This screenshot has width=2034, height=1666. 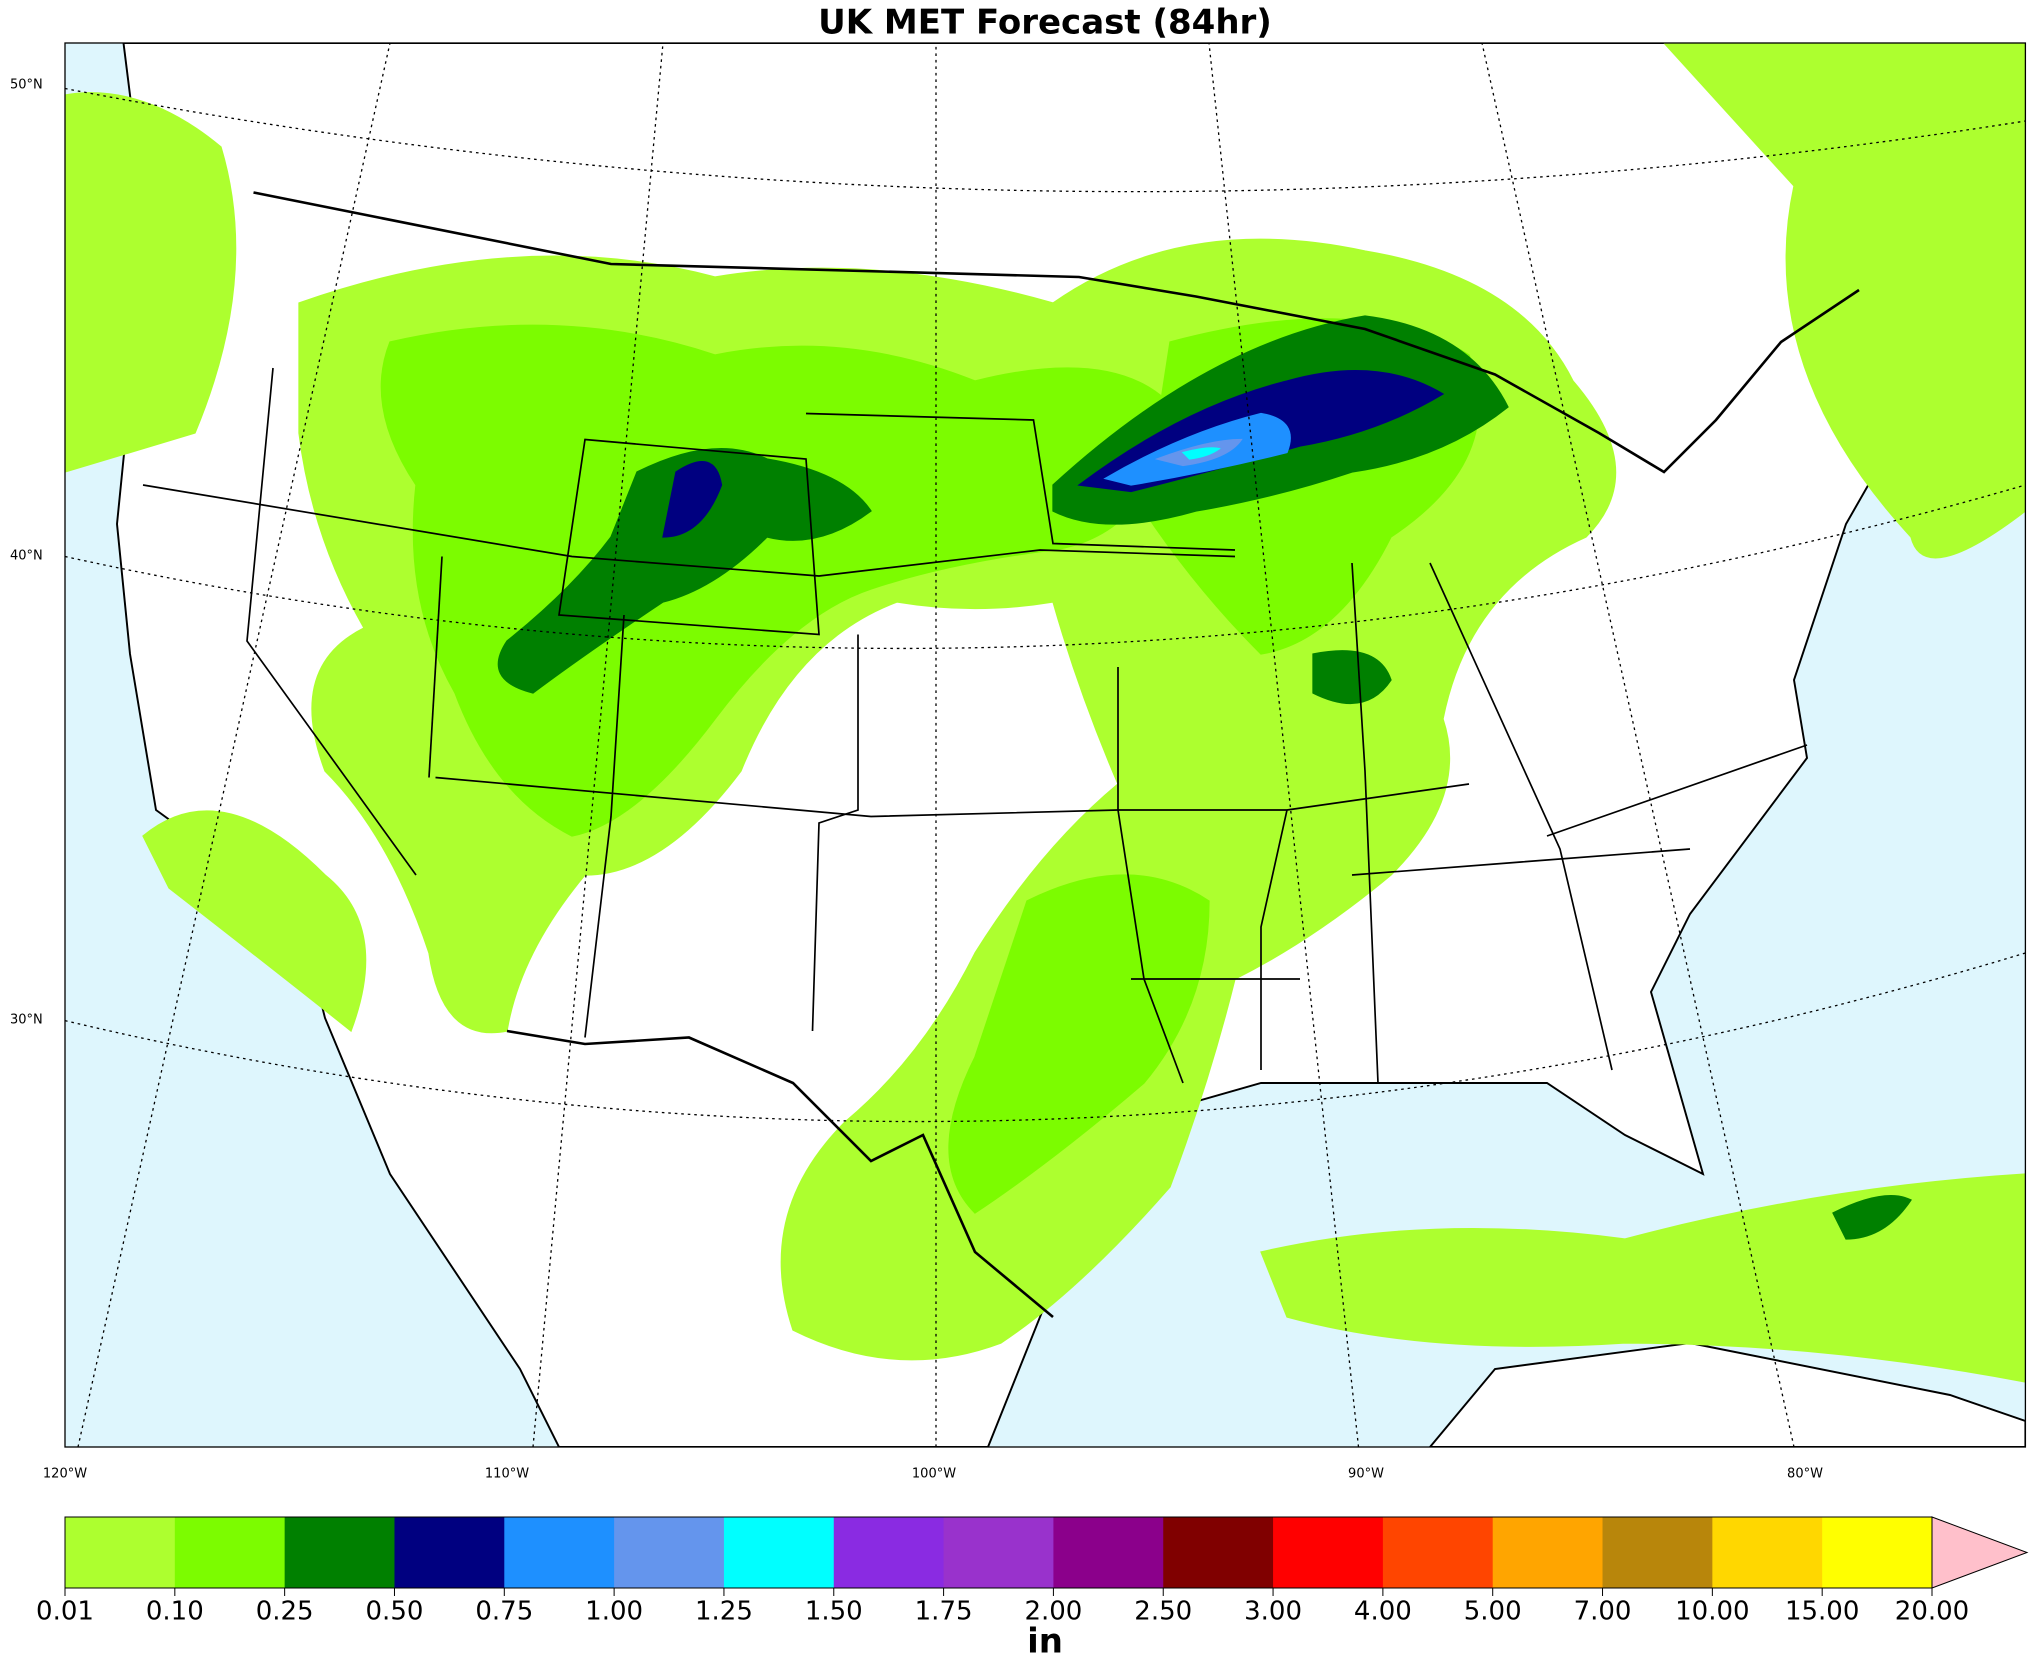 I want to click on colorbar-tick-label: 4.00, so click(x=1383, y=1612).